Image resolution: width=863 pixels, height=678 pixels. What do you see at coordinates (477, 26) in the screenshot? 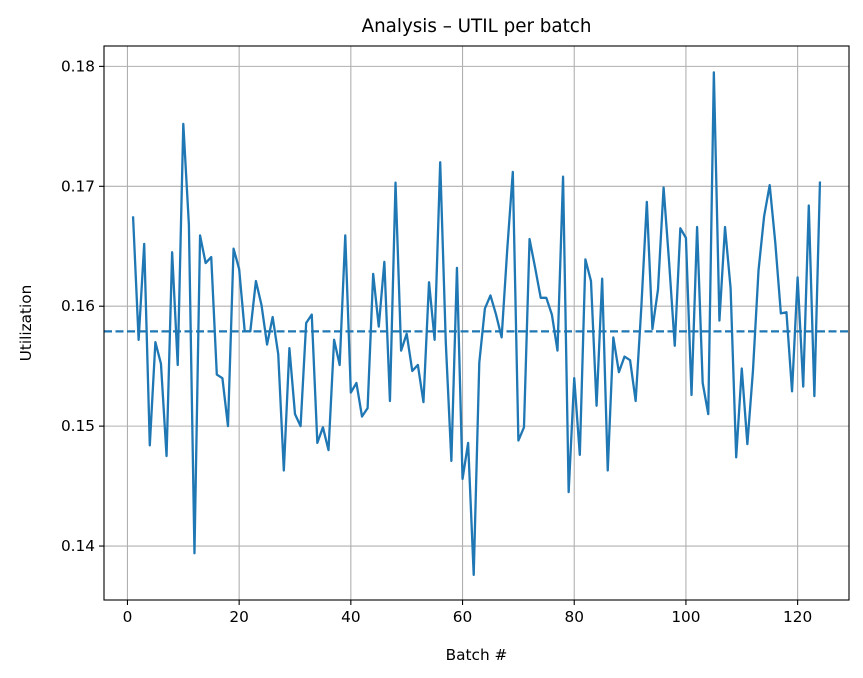
I see `chart-title: Analysis – UTIL per batch` at bounding box center [477, 26].